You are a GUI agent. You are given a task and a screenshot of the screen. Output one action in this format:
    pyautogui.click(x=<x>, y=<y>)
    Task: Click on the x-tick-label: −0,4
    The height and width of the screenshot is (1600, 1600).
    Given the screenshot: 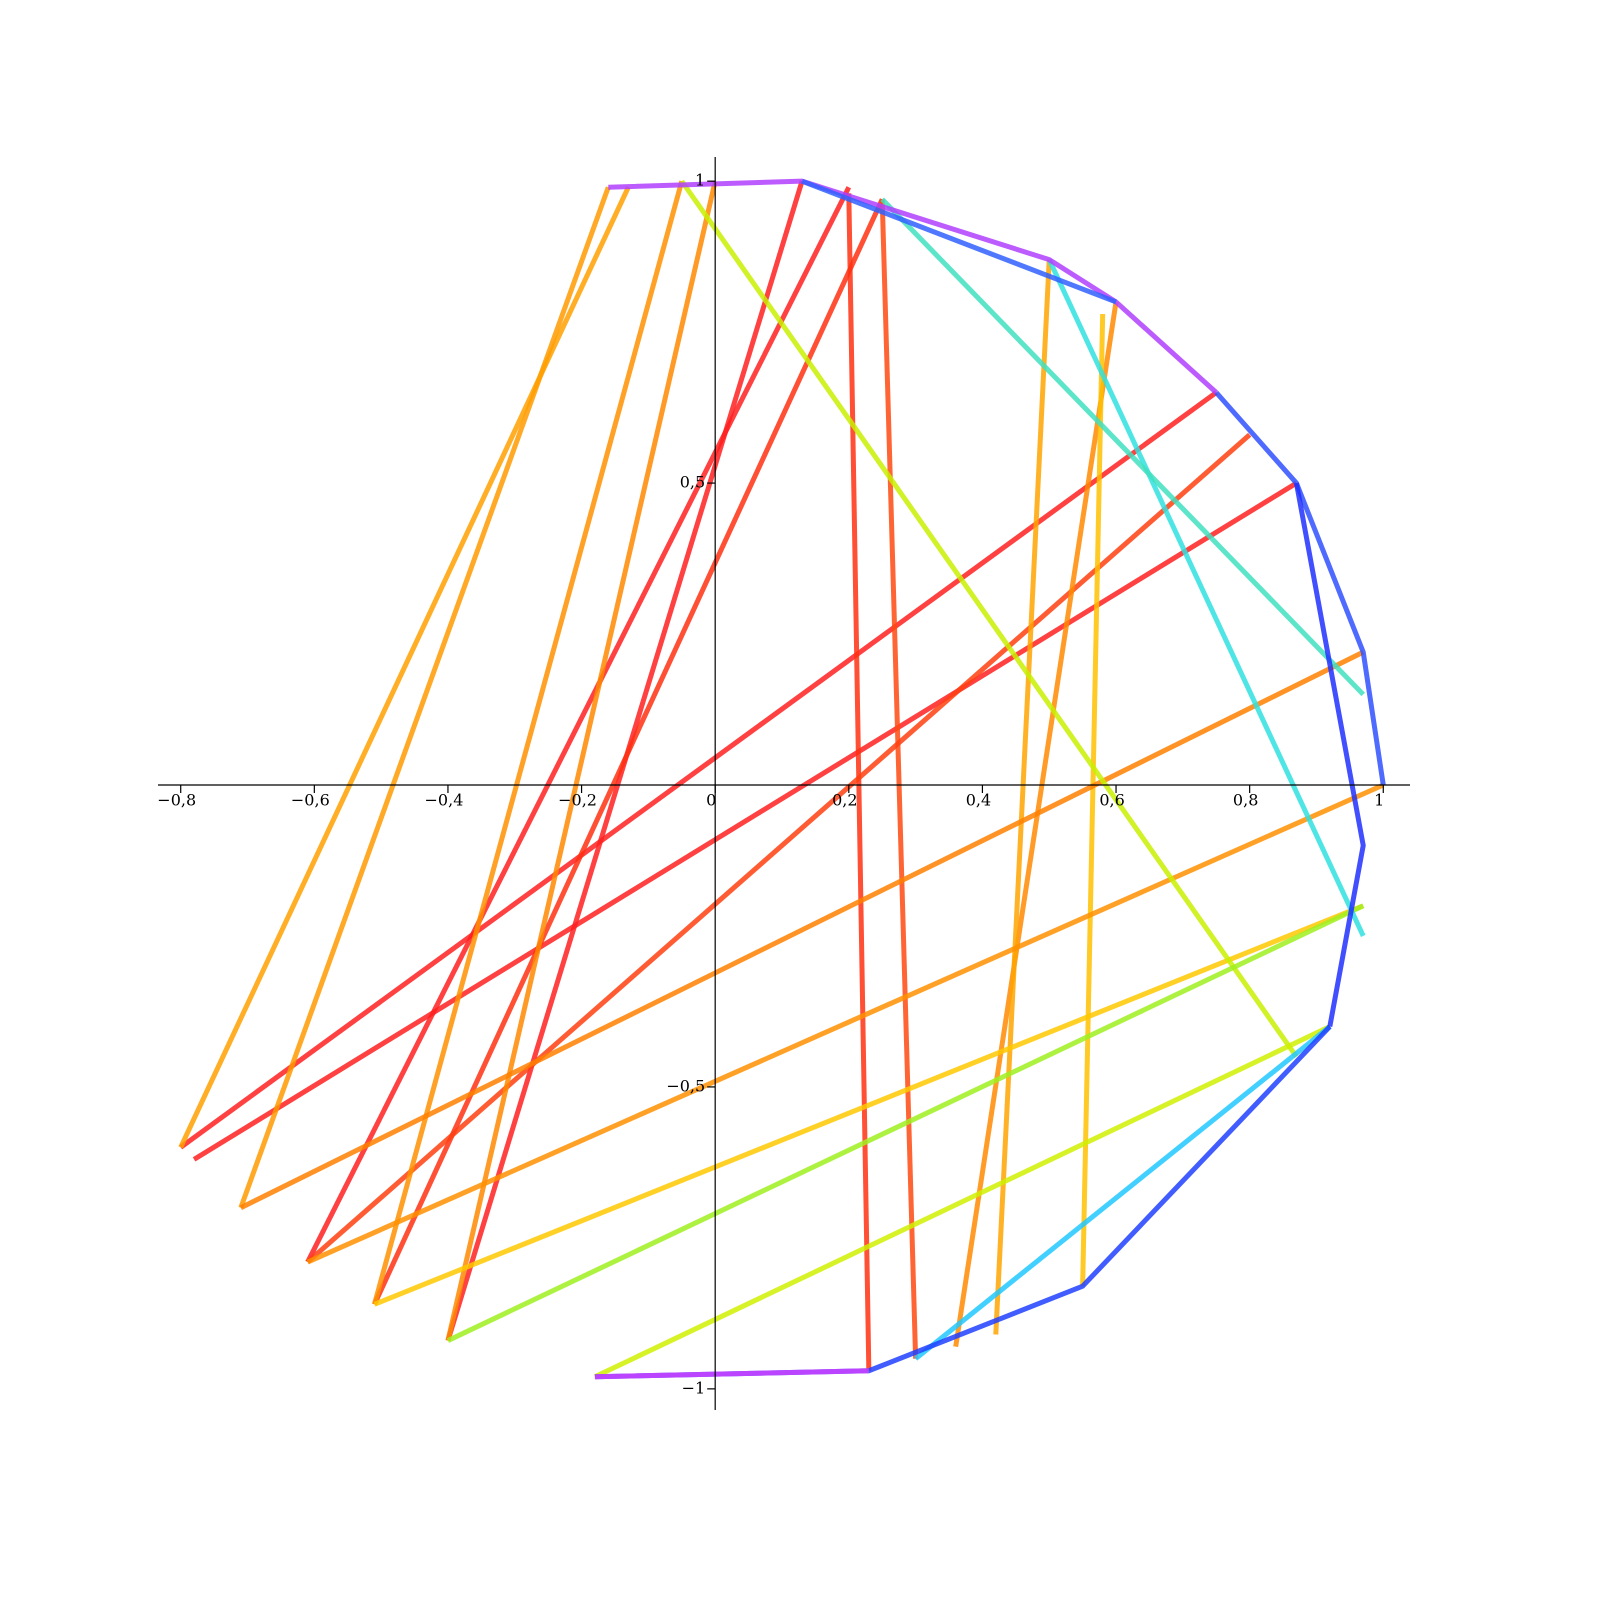 What is the action you would take?
    pyautogui.click(x=444, y=800)
    